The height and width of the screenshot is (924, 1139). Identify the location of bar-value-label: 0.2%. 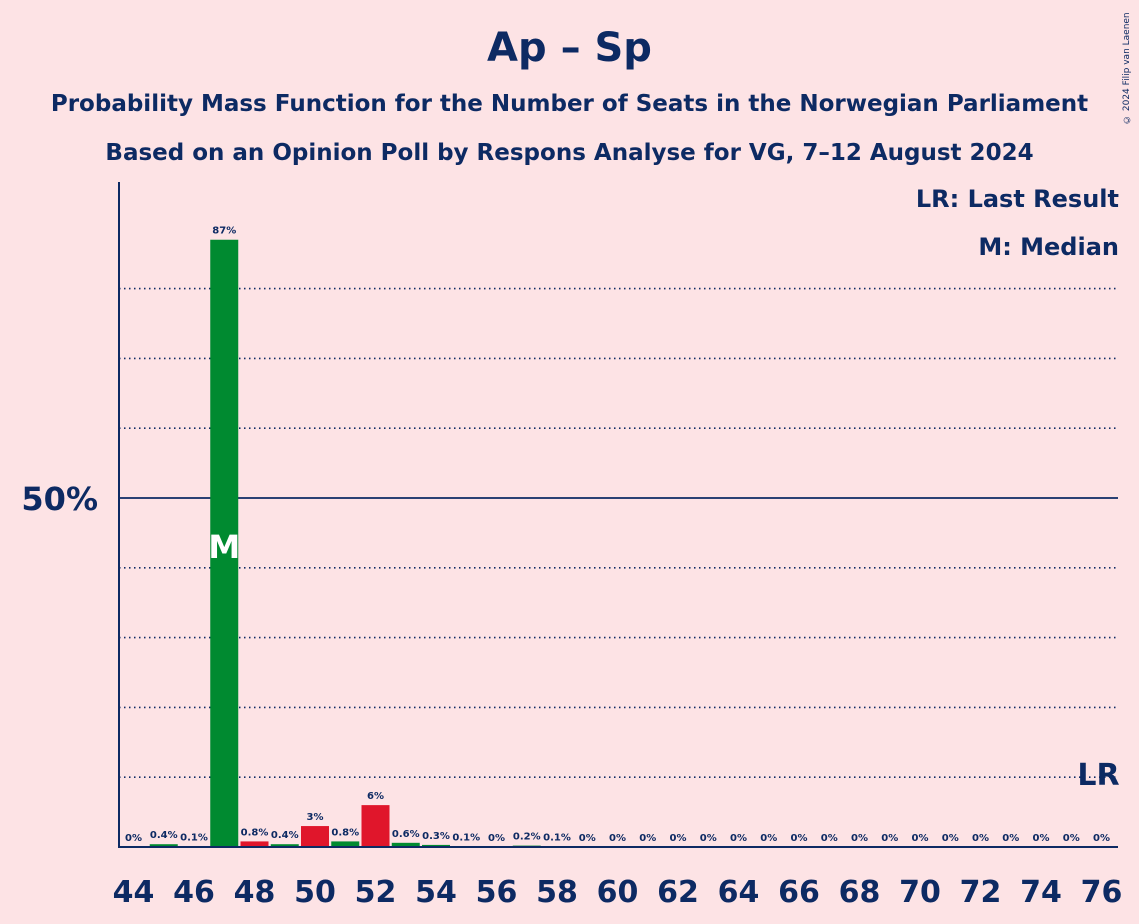
(527, 837).